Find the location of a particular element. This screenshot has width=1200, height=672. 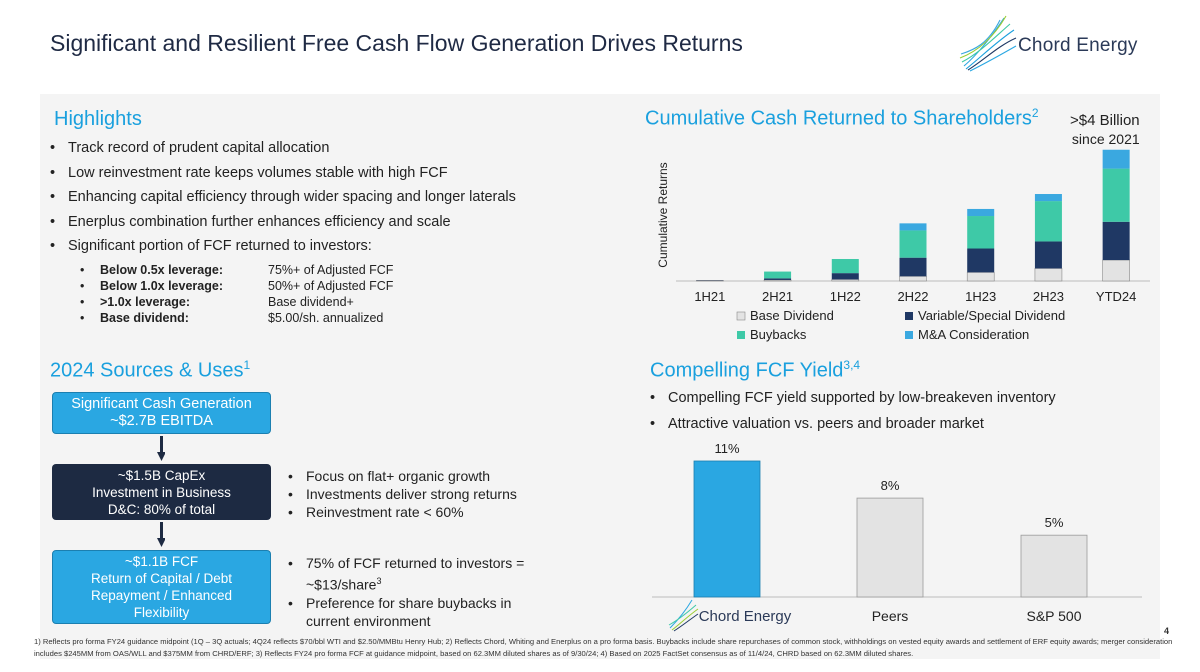

x-tick-label: 1H23 is located at coordinates (980, 296).